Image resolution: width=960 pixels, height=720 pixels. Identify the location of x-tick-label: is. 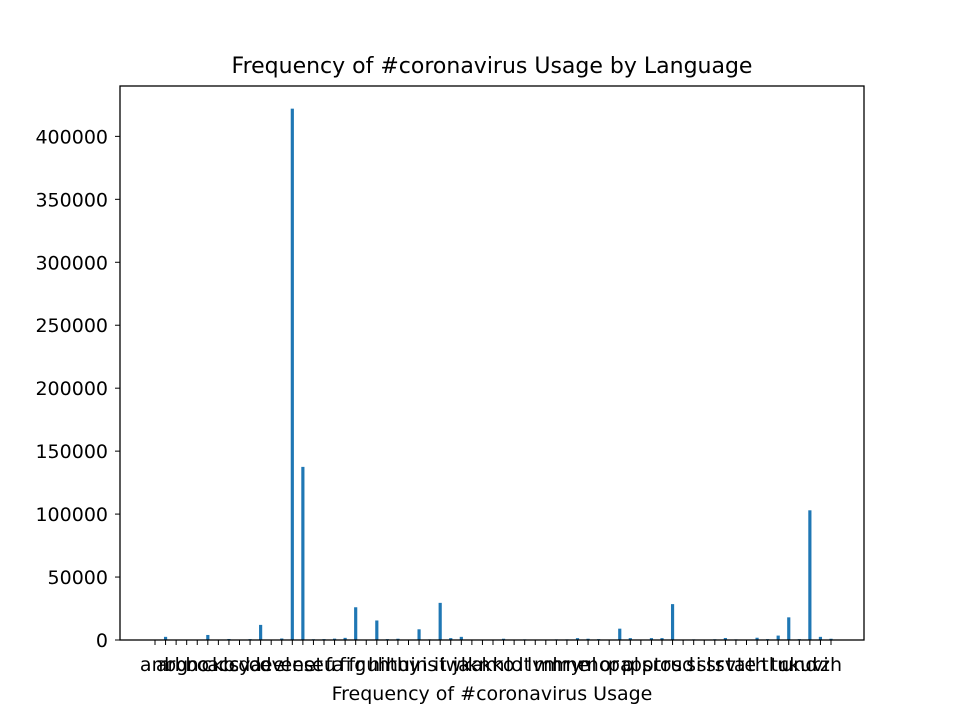
(429, 665).